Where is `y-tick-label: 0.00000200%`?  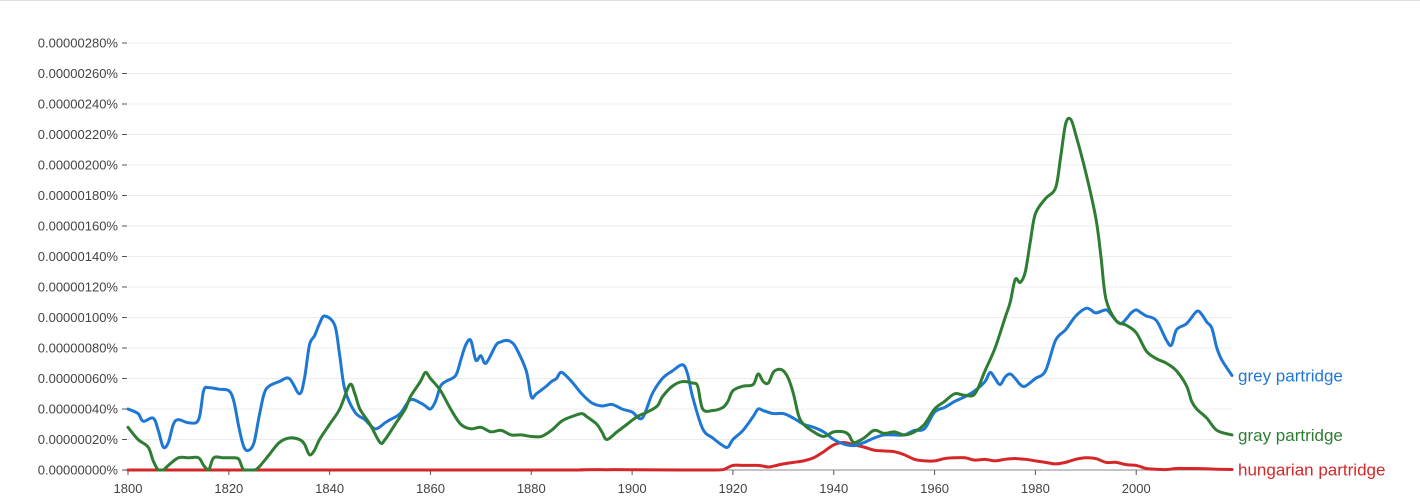 y-tick-label: 0.00000200% is located at coordinates (78, 165).